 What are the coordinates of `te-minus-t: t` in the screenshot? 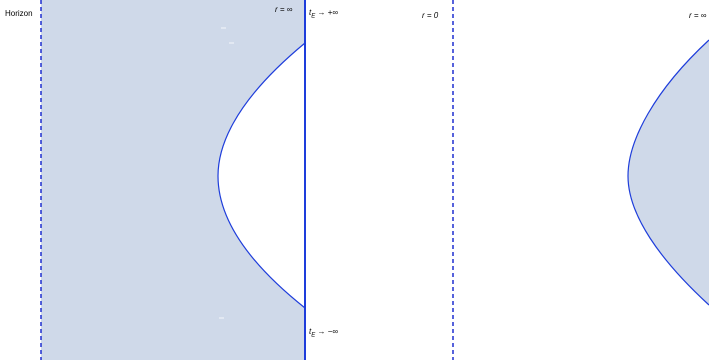 It's located at (310, 331).